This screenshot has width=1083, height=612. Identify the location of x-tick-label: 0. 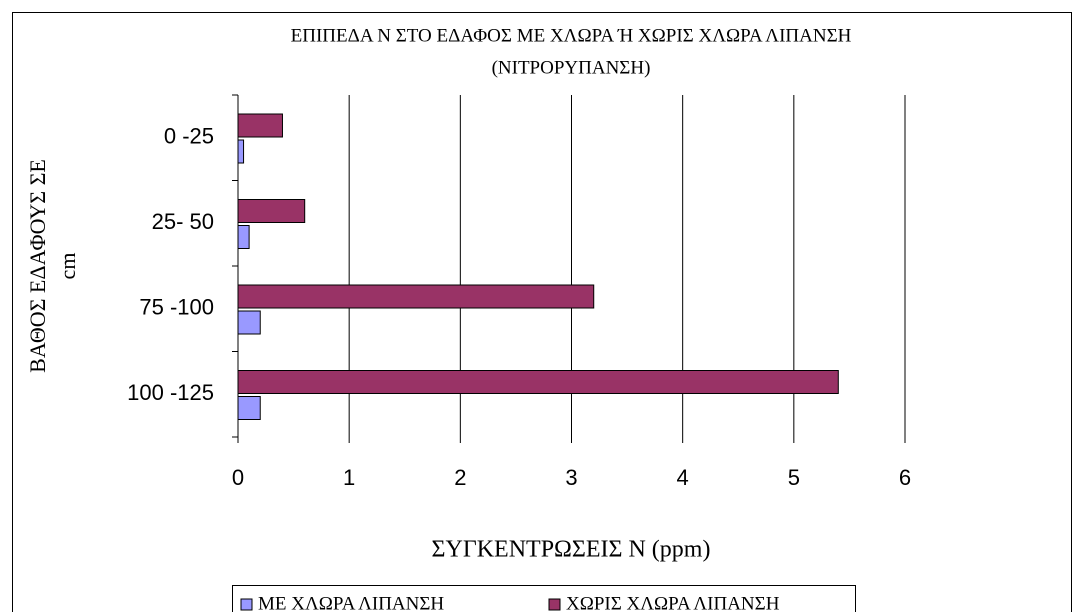
(238, 477).